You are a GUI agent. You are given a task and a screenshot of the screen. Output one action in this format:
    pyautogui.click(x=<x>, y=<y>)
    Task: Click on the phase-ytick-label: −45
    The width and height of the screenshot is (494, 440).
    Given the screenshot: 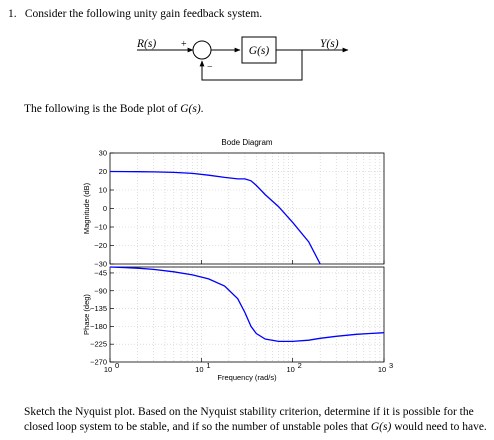 What is the action you would take?
    pyautogui.click(x=100, y=272)
    